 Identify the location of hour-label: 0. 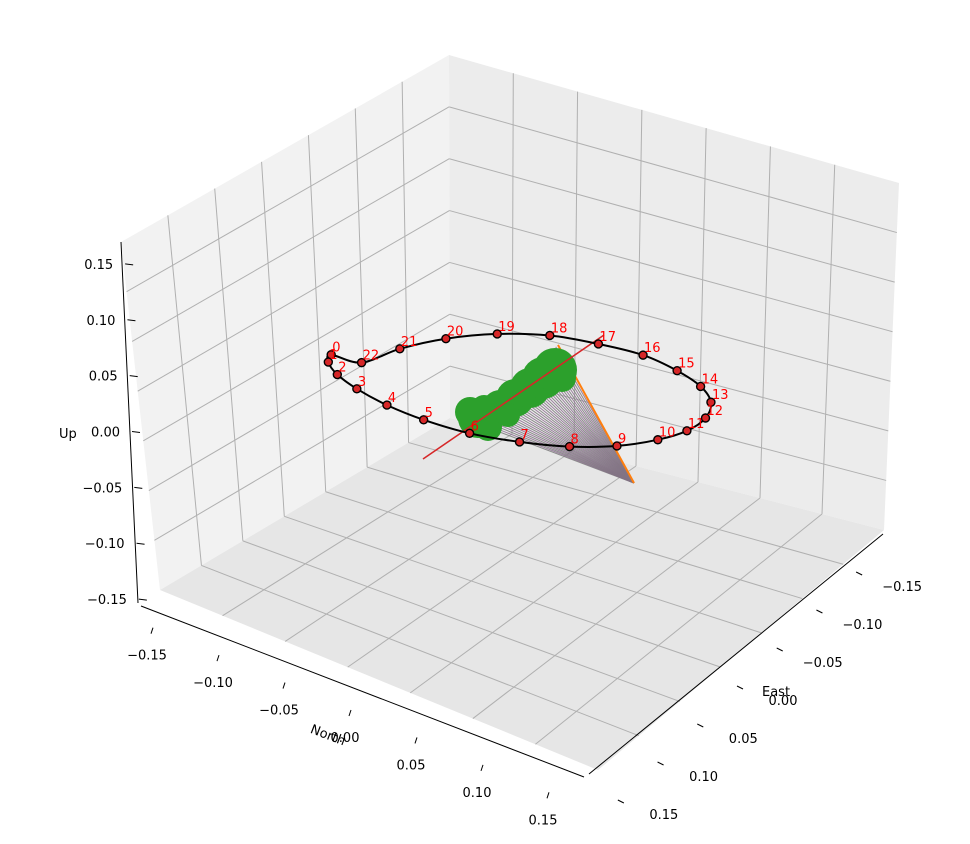
(336, 348).